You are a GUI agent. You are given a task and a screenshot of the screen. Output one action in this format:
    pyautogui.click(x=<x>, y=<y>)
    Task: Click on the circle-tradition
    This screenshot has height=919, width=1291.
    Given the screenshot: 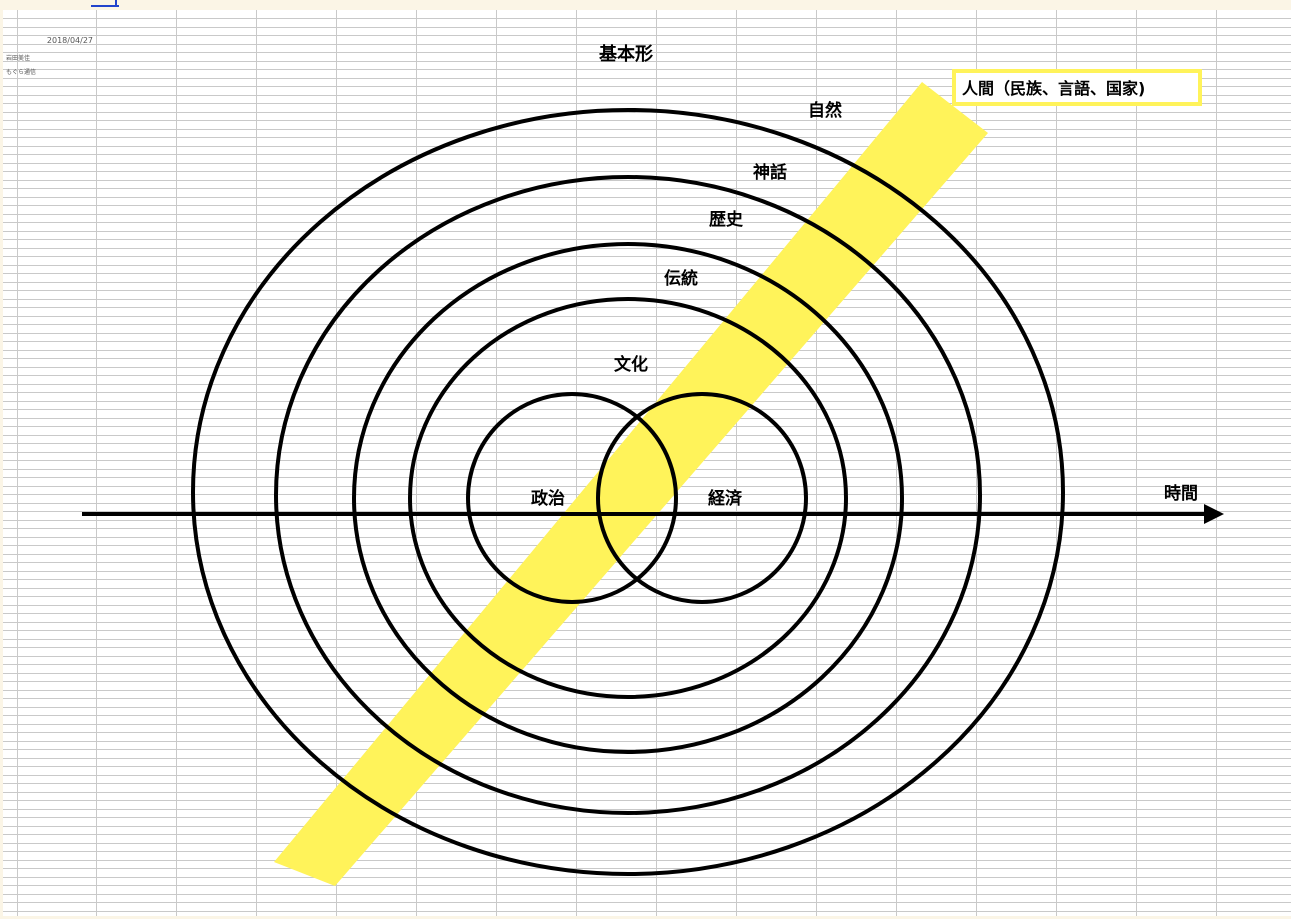 What is the action you would take?
    pyautogui.click(x=628, y=498)
    